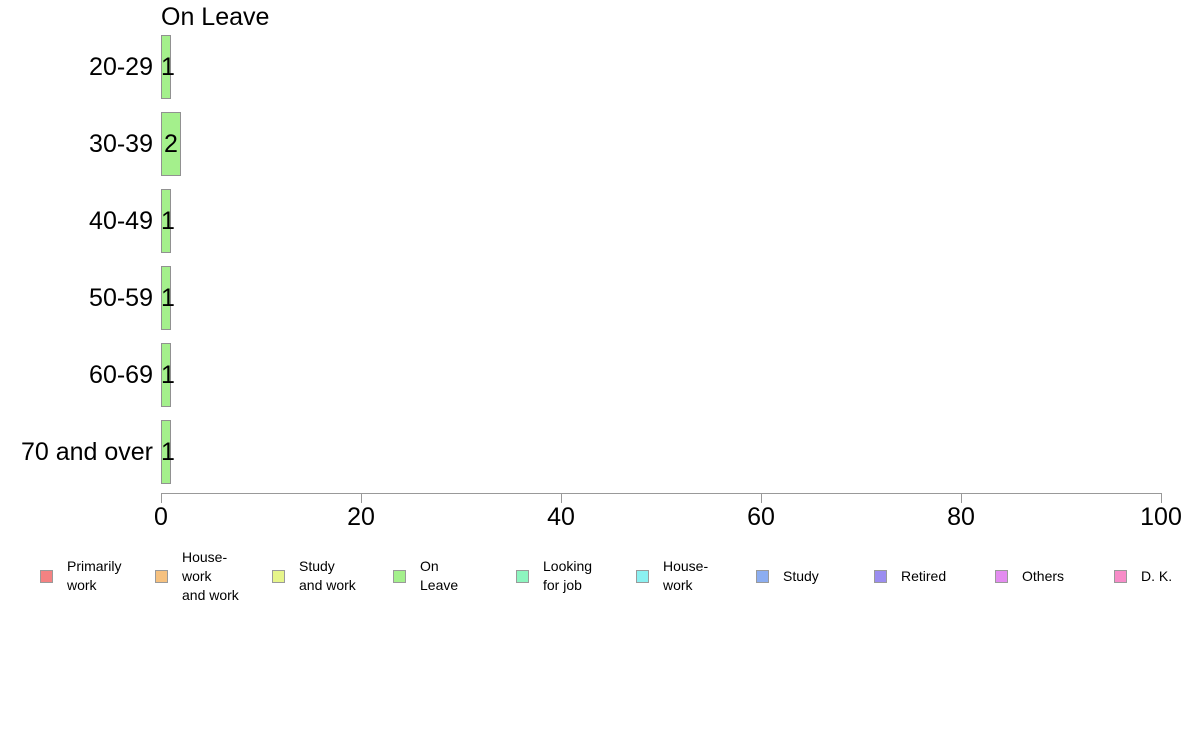 Image resolution: width=1188 pixels, height=736 pixels. What do you see at coordinates (161, 517) in the screenshot?
I see `x-tick-label: 0` at bounding box center [161, 517].